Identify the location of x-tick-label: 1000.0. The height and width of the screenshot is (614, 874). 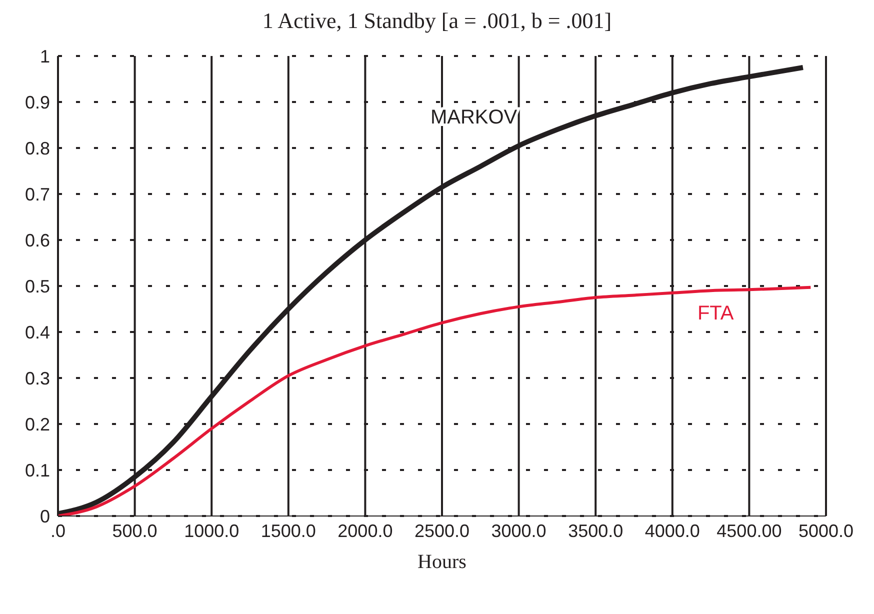
(212, 530).